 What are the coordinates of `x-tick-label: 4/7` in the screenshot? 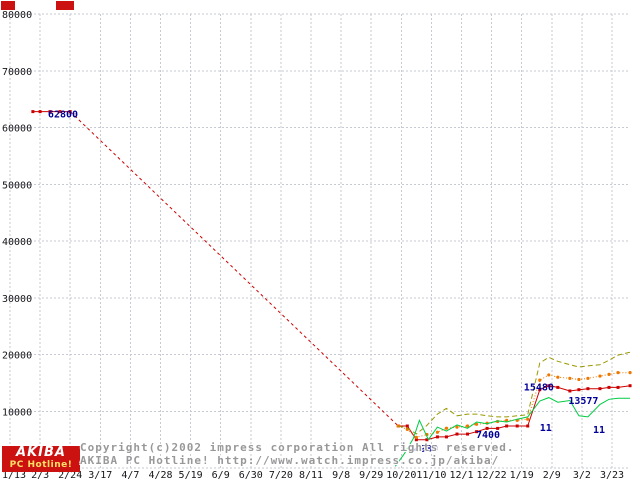 It's located at (130, 475).